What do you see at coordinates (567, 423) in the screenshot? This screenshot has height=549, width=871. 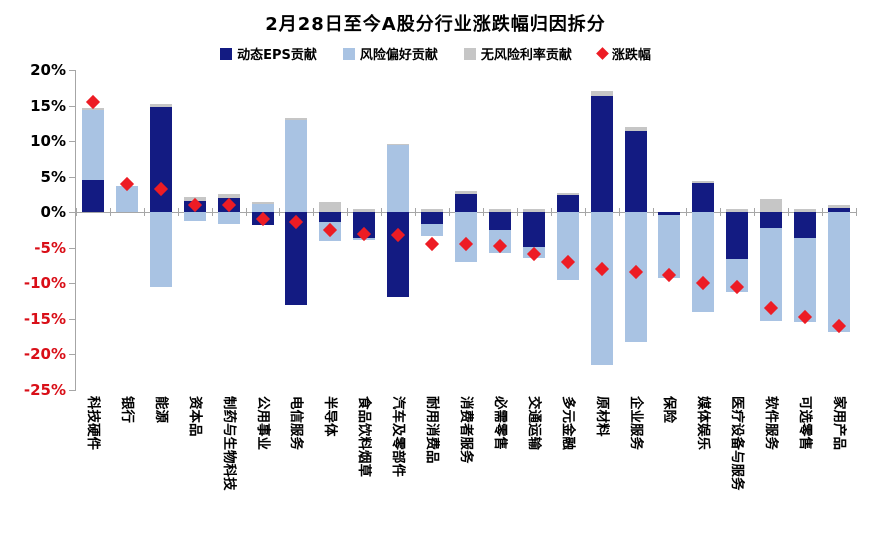 I see `x-axis-category-label: 多元金融` at bounding box center [567, 423].